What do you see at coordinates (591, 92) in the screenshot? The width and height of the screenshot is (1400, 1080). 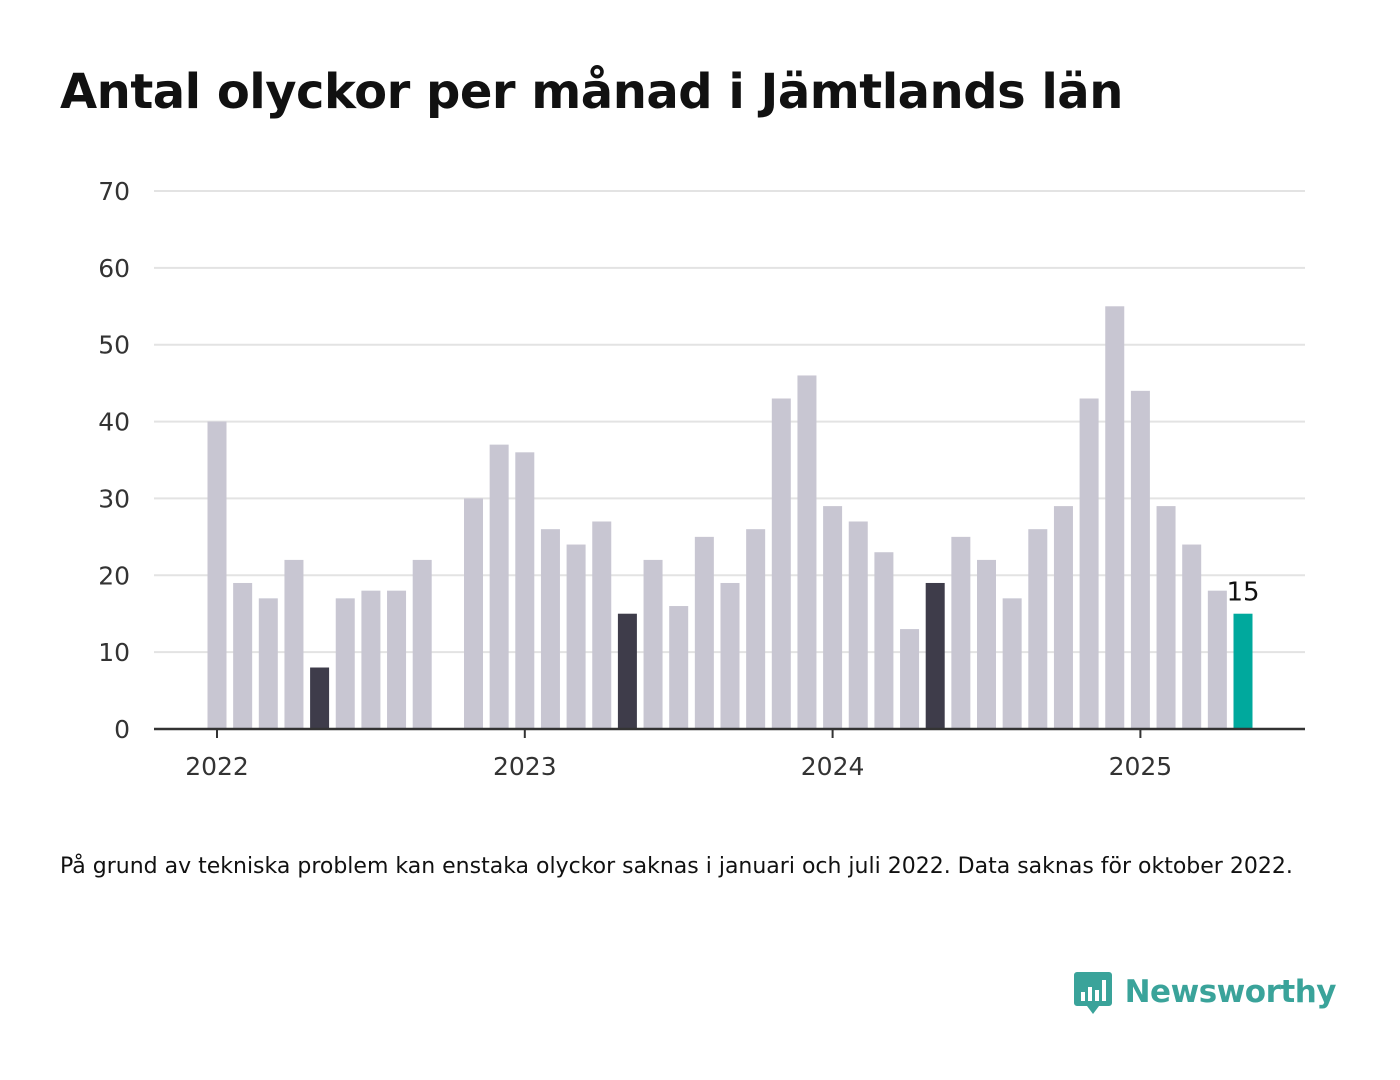 I see `chart-title: Antal olyckor per månad i Jämtlands län` at bounding box center [591, 92].